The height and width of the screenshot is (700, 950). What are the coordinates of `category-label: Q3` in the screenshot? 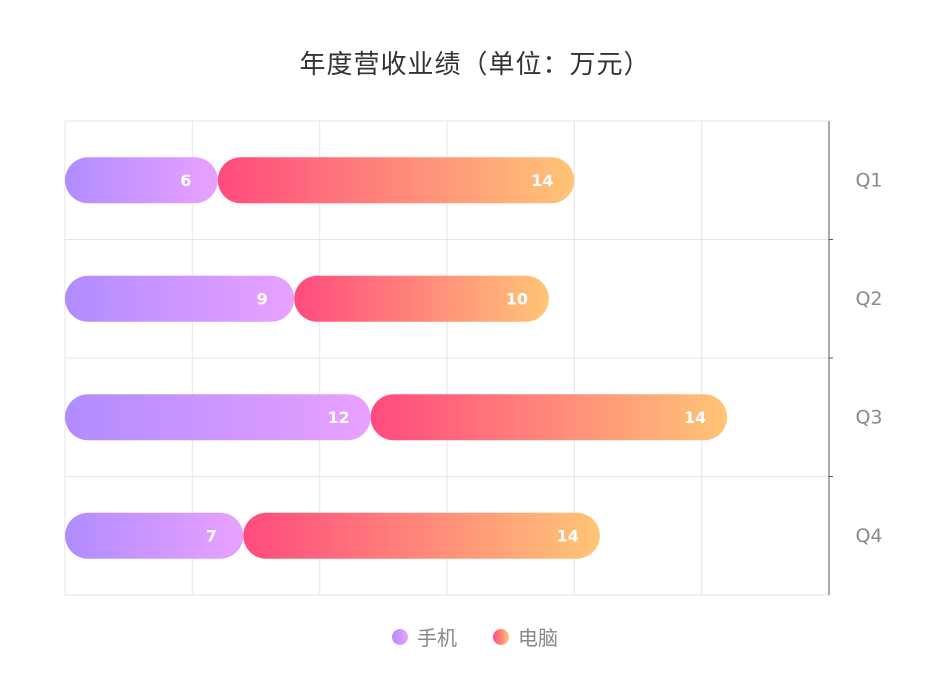 It's located at (868, 417).